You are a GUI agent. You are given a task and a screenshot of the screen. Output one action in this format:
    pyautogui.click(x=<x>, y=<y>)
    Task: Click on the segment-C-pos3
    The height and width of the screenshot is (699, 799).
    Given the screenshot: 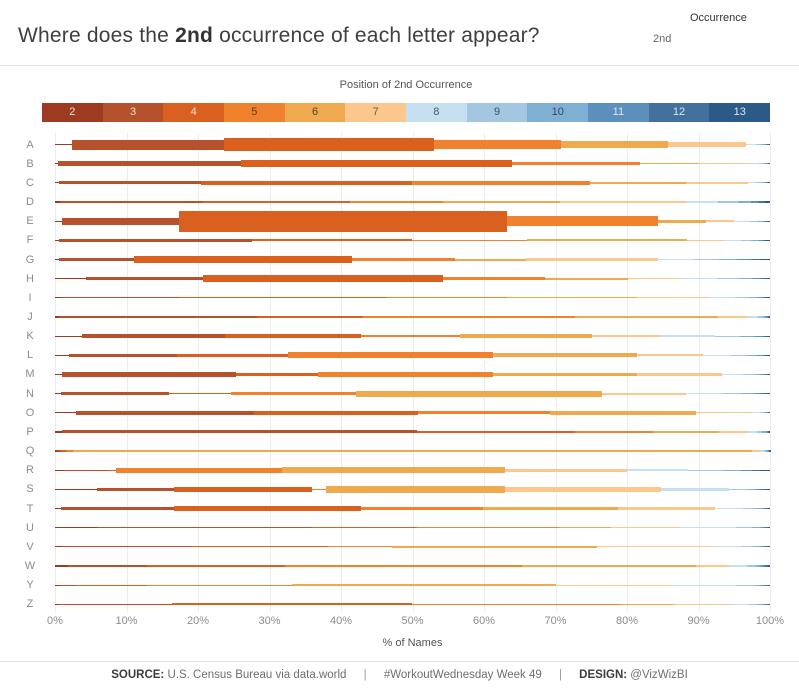 What is the action you would take?
    pyautogui.click(x=130, y=183)
    